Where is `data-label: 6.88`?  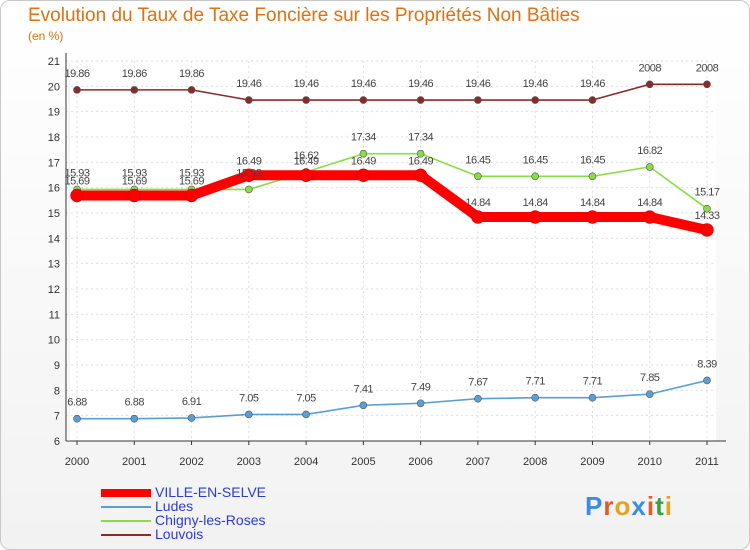 data-label: 6.88 is located at coordinates (77, 403).